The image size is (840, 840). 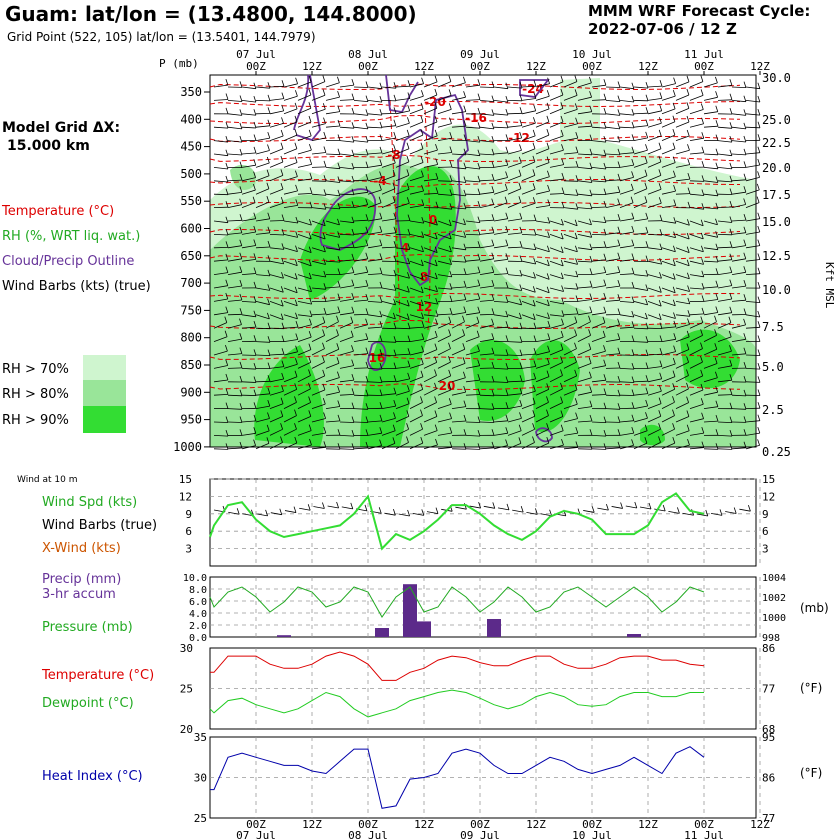 I want to click on pressure-tick-label: 350, so click(x=191, y=92).